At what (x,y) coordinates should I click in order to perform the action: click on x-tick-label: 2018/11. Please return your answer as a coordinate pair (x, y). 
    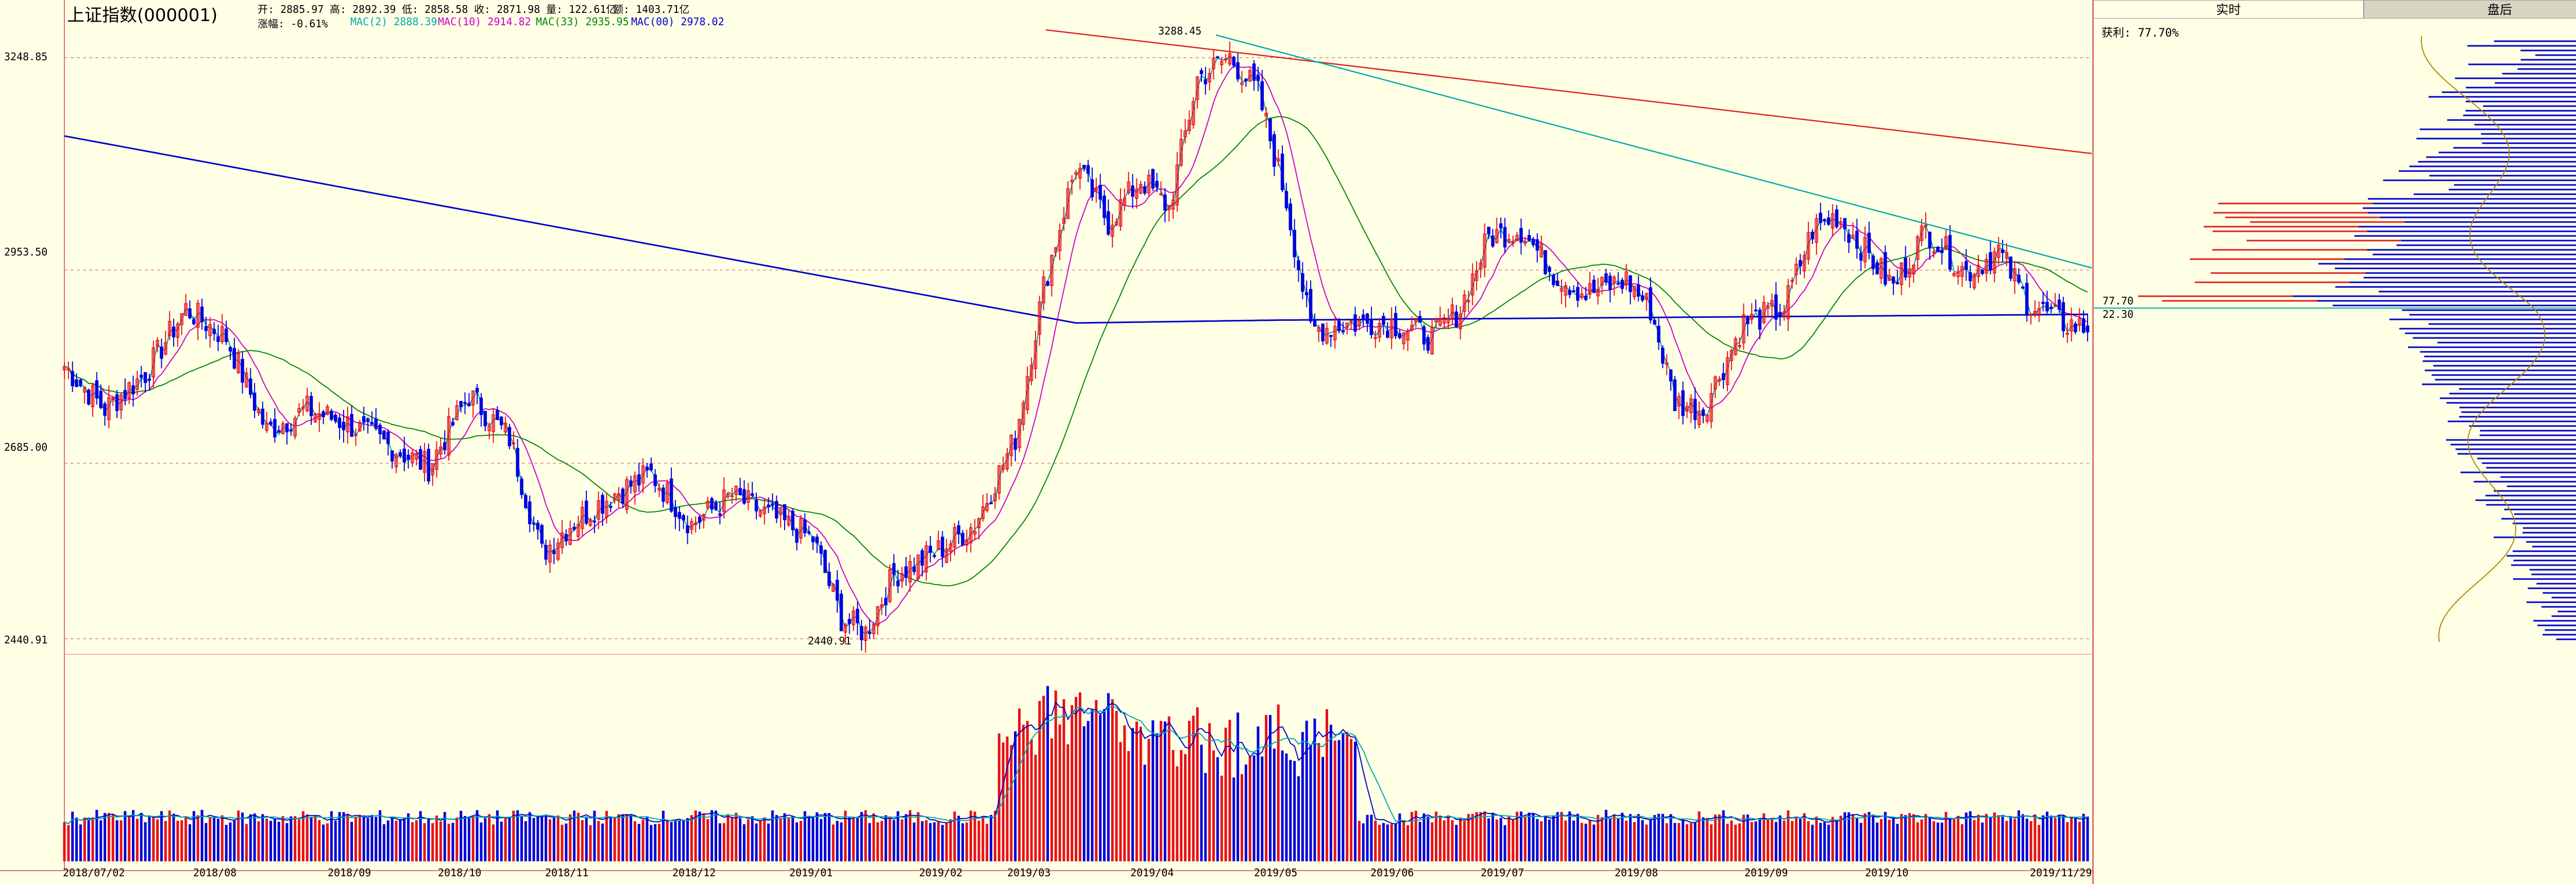
    Looking at the image, I should click on (567, 872).